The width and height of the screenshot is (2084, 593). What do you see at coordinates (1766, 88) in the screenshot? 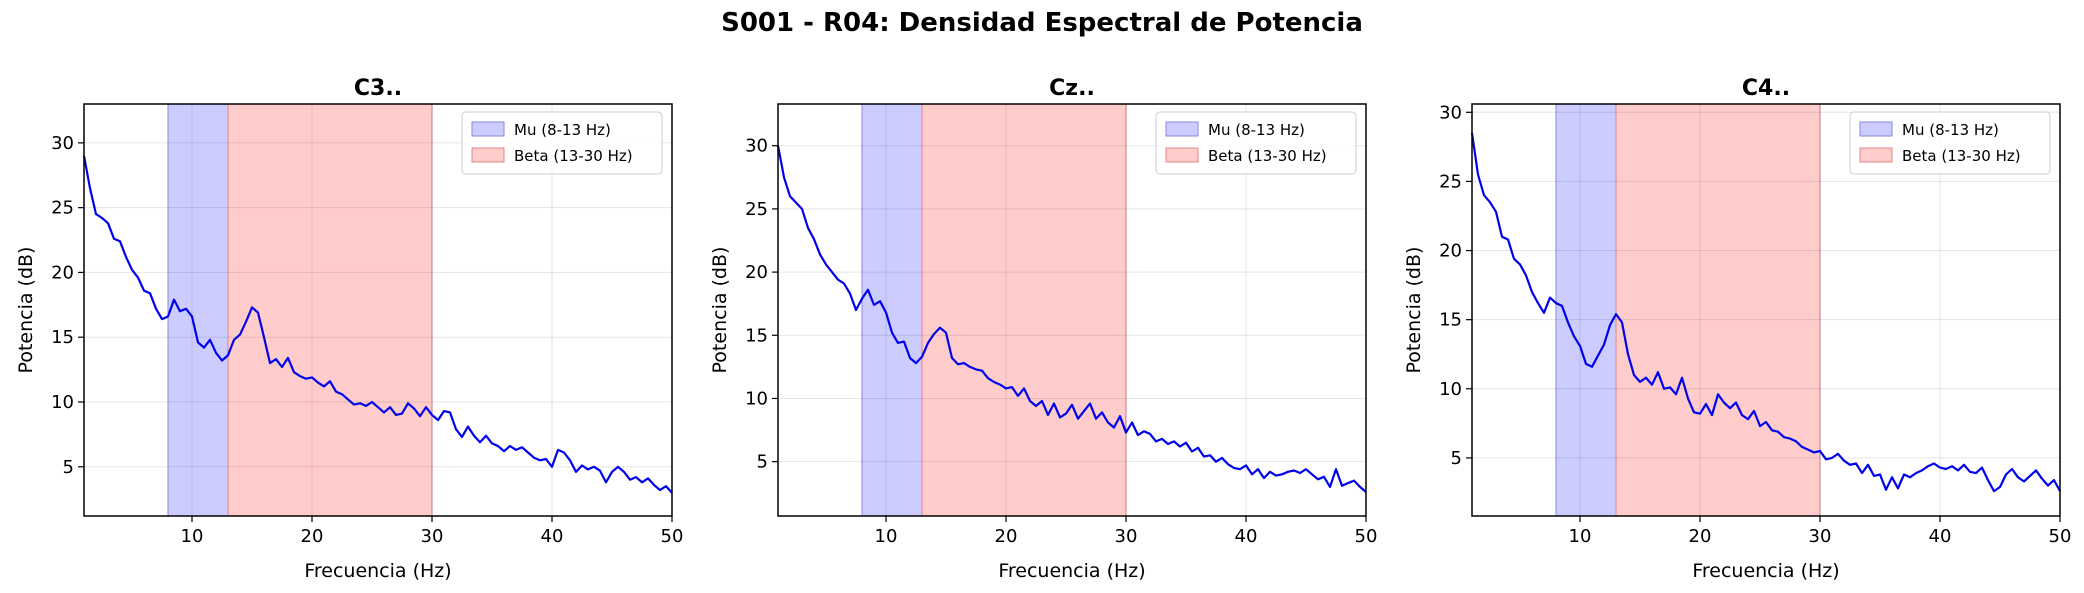
I see `panel-title: C4..` at bounding box center [1766, 88].